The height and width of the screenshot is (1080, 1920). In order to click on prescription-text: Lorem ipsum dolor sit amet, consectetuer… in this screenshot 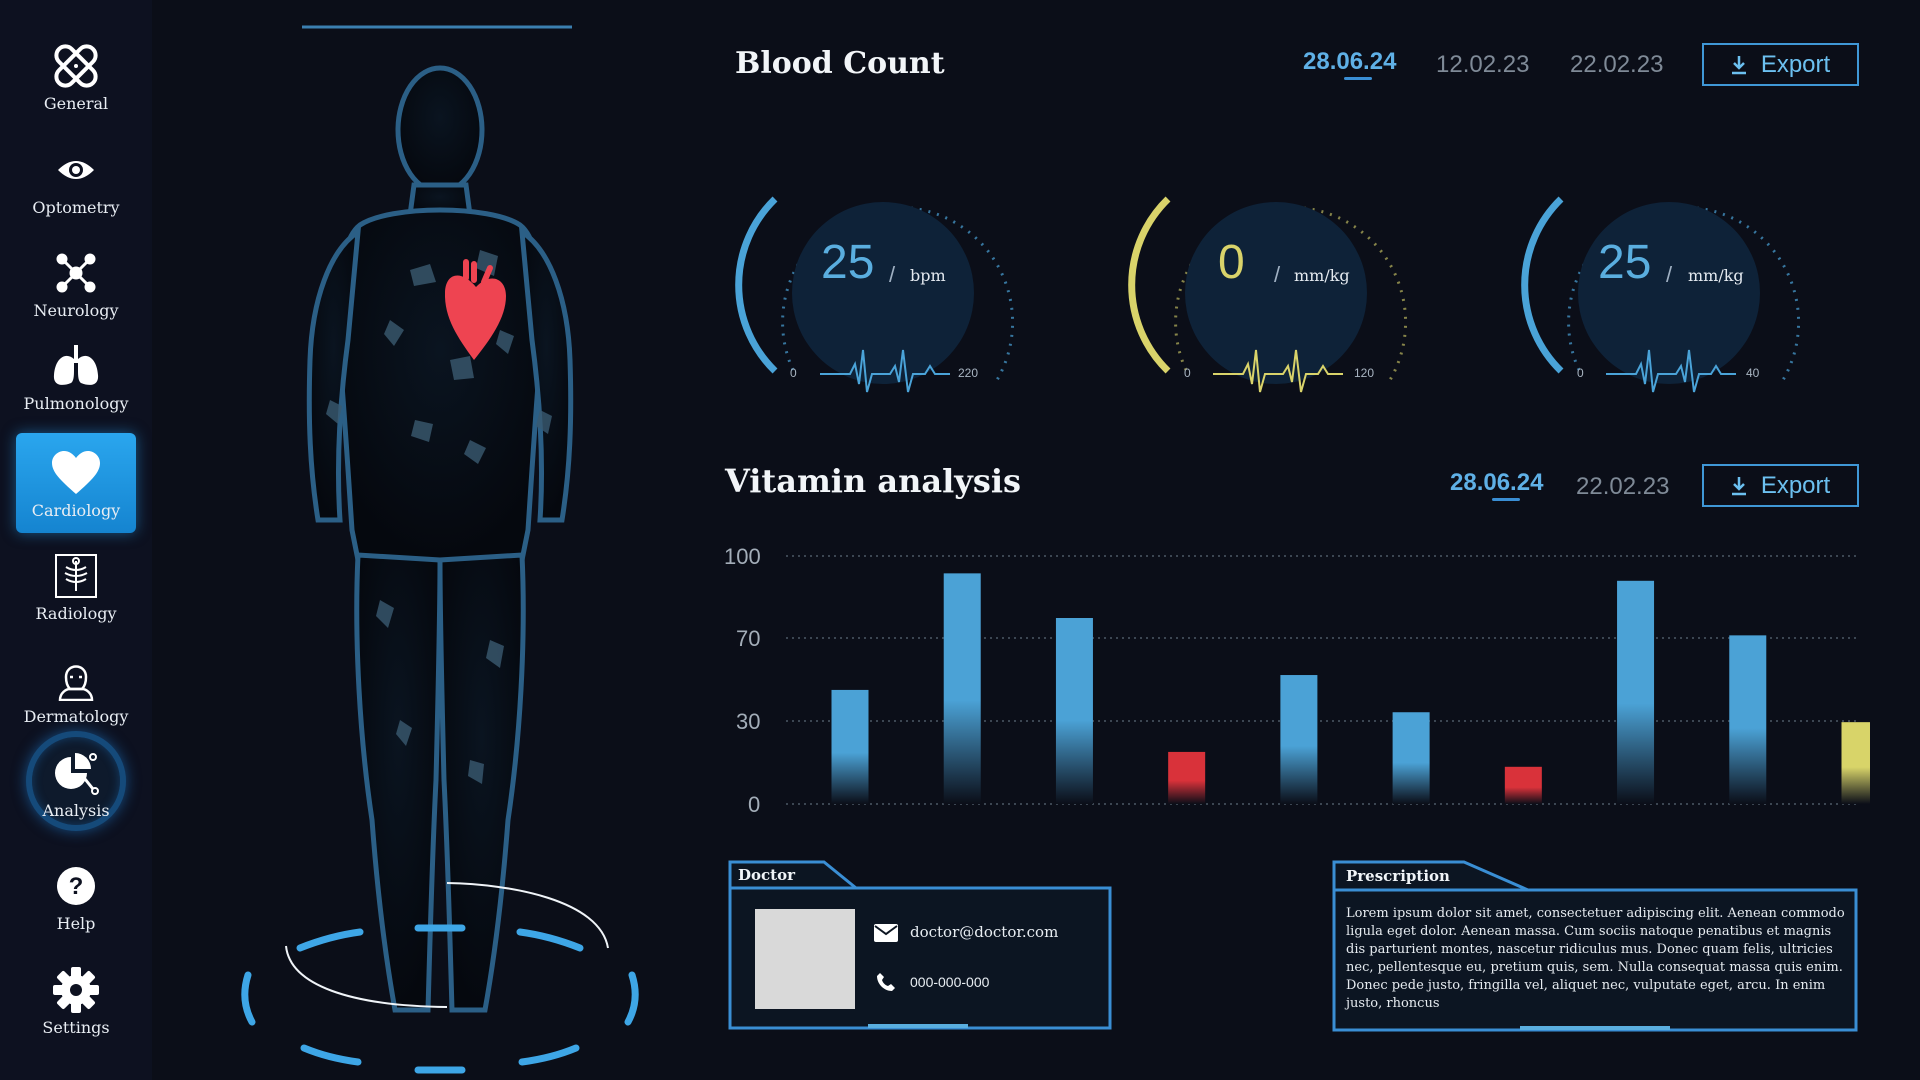, I will do `click(1595, 958)`.